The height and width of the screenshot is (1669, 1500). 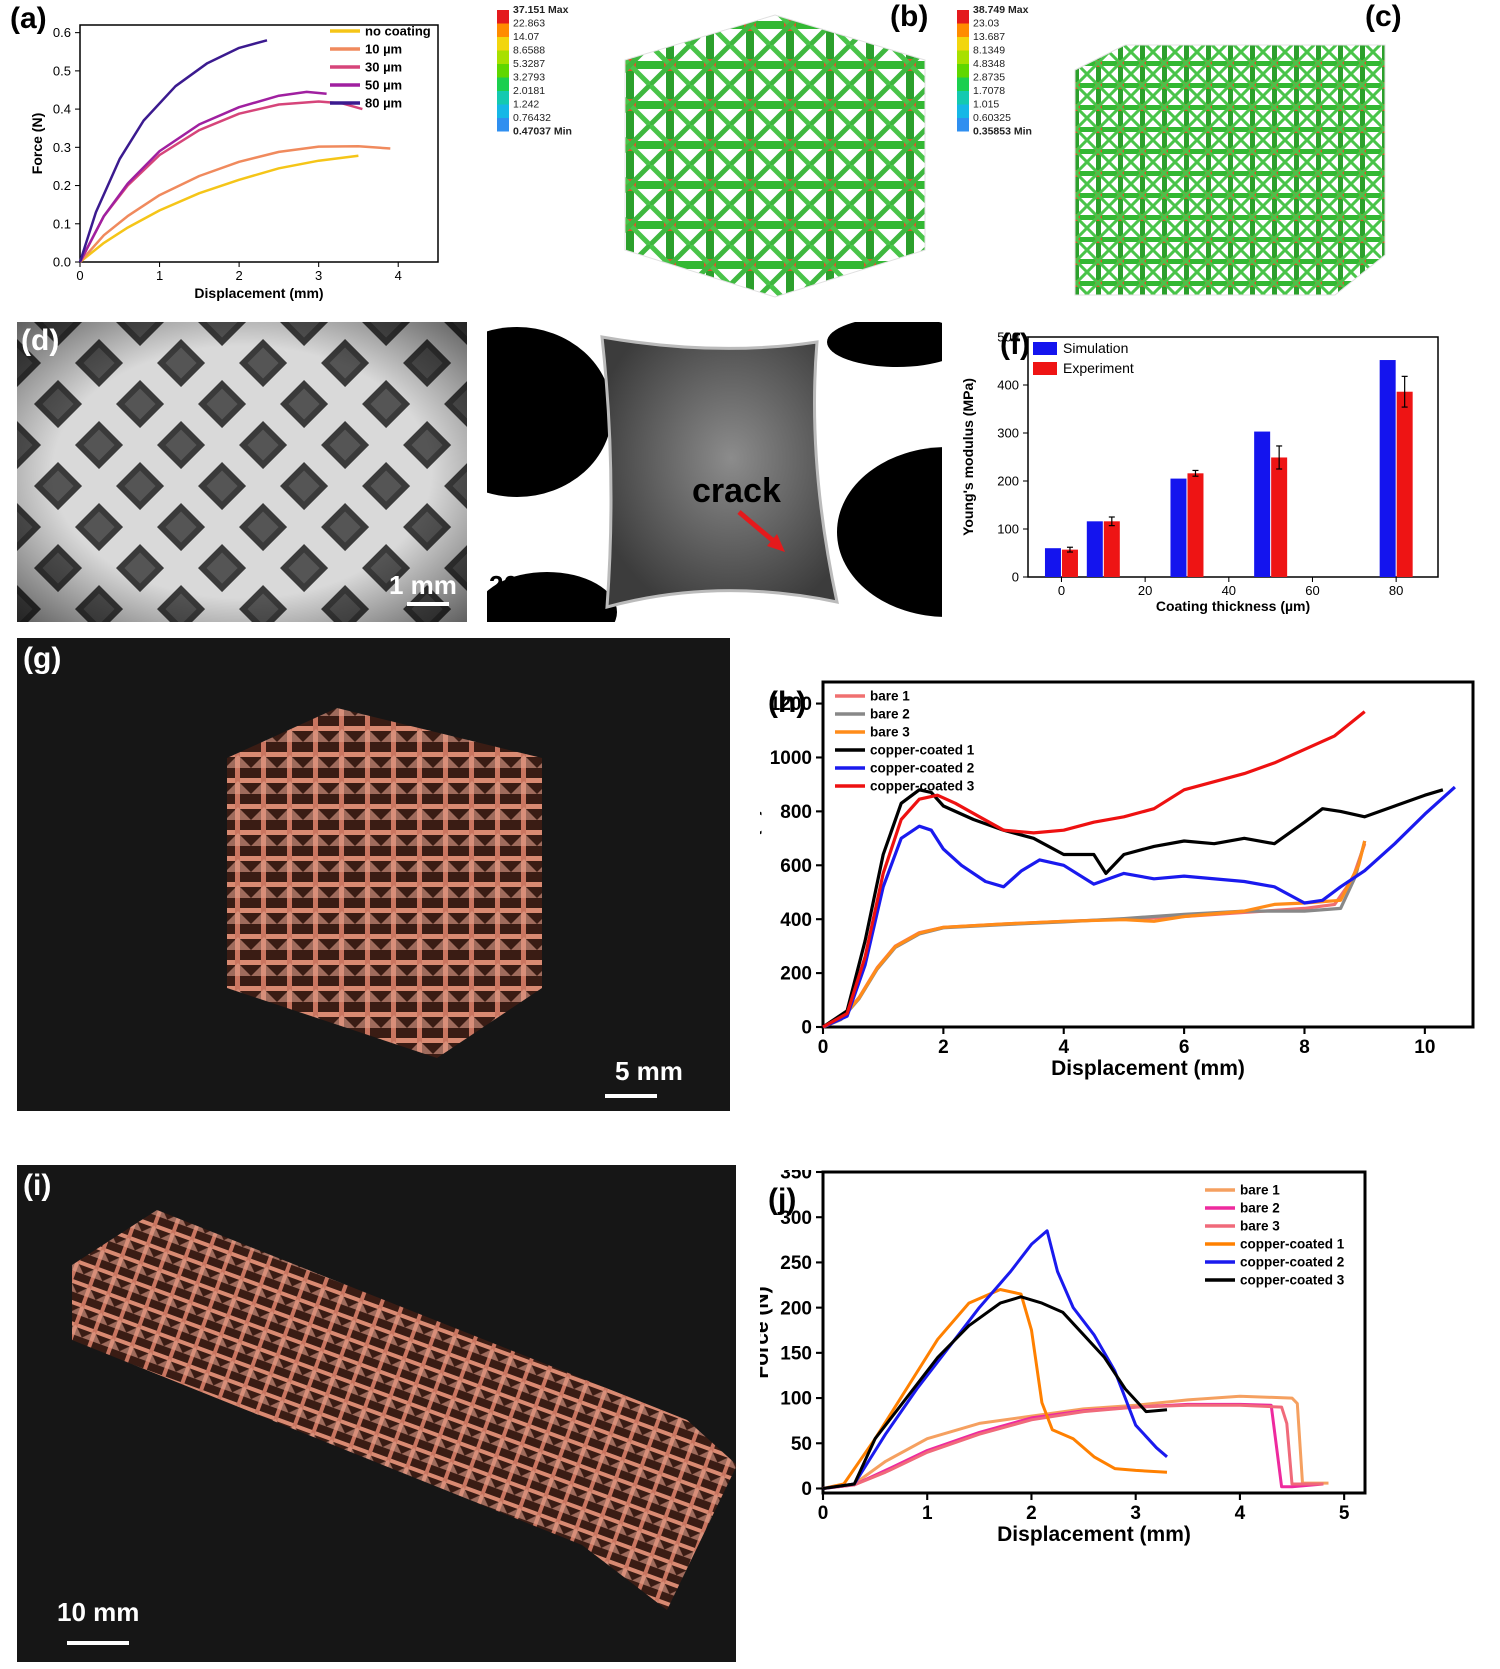 I want to click on legend-value: 1.015, so click(x=986, y=105).